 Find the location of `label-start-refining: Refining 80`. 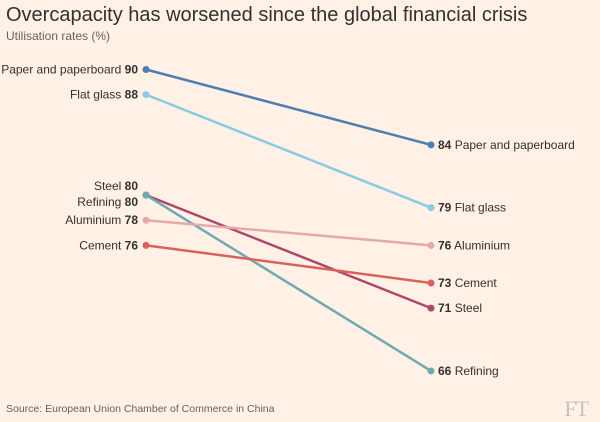

label-start-refining: Refining 80 is located at coordinates (107, 202).